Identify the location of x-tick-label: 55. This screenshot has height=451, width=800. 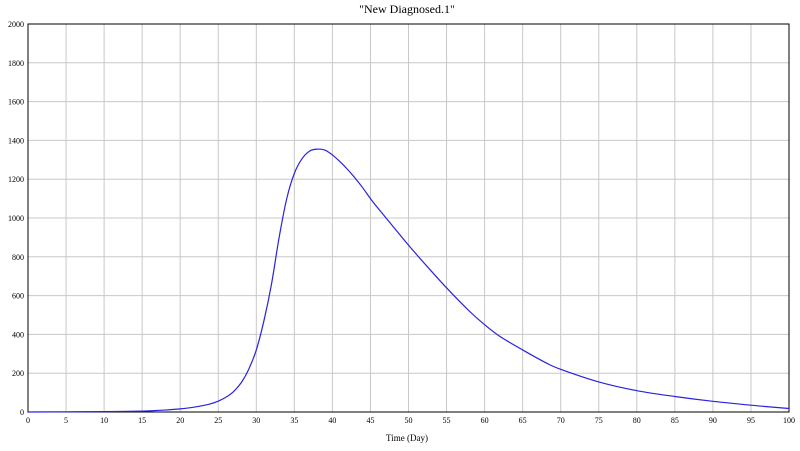
(447, 420).